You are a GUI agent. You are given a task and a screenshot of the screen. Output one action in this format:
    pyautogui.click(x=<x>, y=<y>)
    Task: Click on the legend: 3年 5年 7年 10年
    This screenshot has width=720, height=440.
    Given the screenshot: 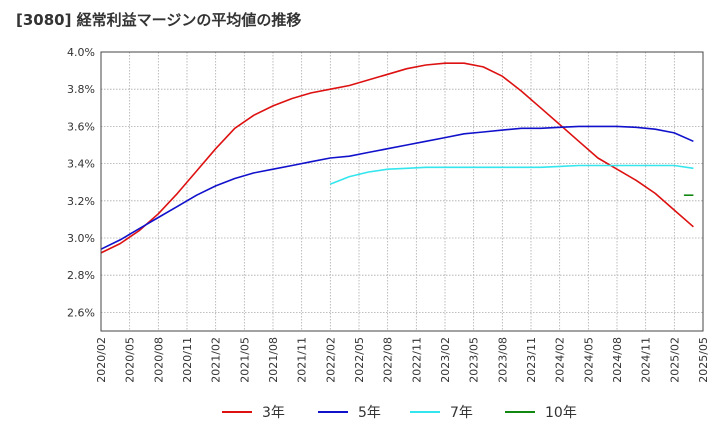 What is the action you would take?
    pyautogui.click(x=399, y=413)
    